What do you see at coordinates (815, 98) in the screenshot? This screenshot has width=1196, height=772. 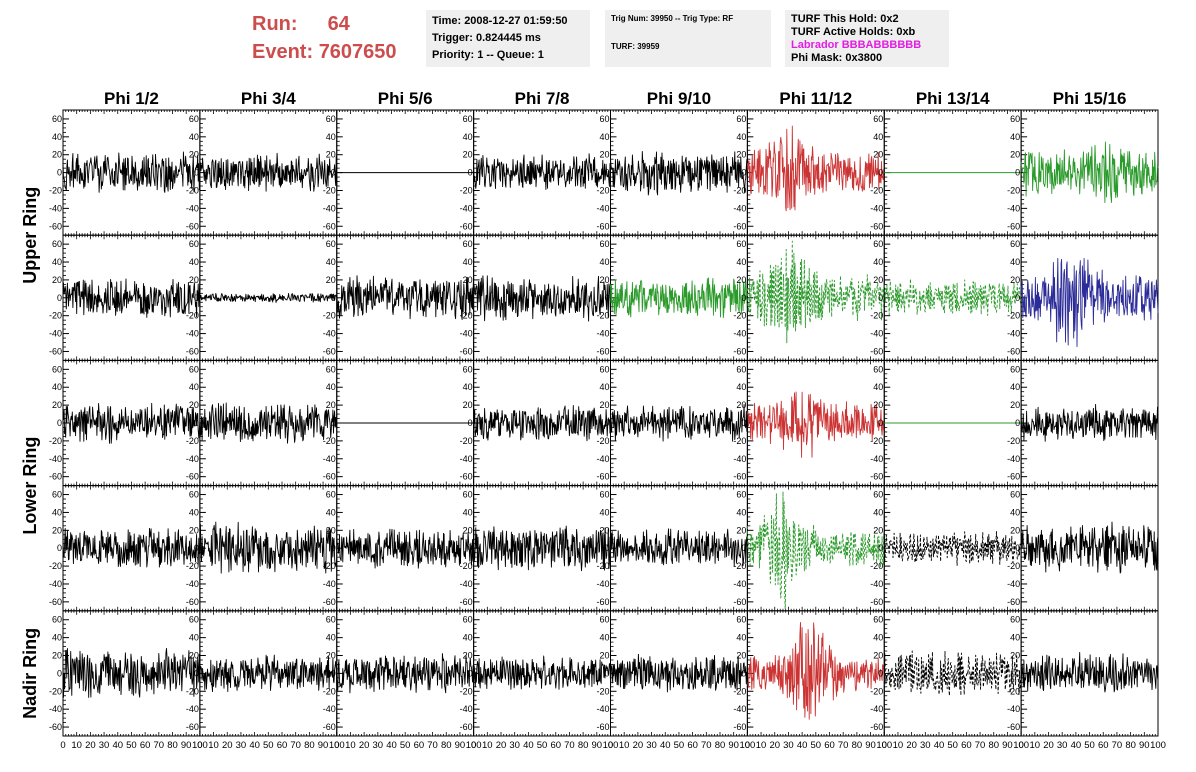 I see `column-header: Phi 11/12` at bounding box center [815, 98].